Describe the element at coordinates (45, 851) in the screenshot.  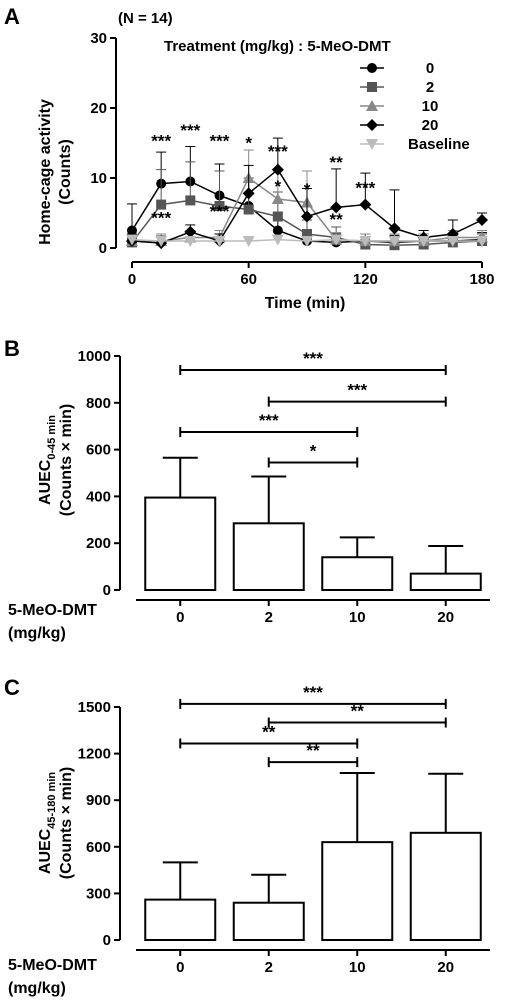
I see `panel-c-ylabel-main: AUEC` at that location.